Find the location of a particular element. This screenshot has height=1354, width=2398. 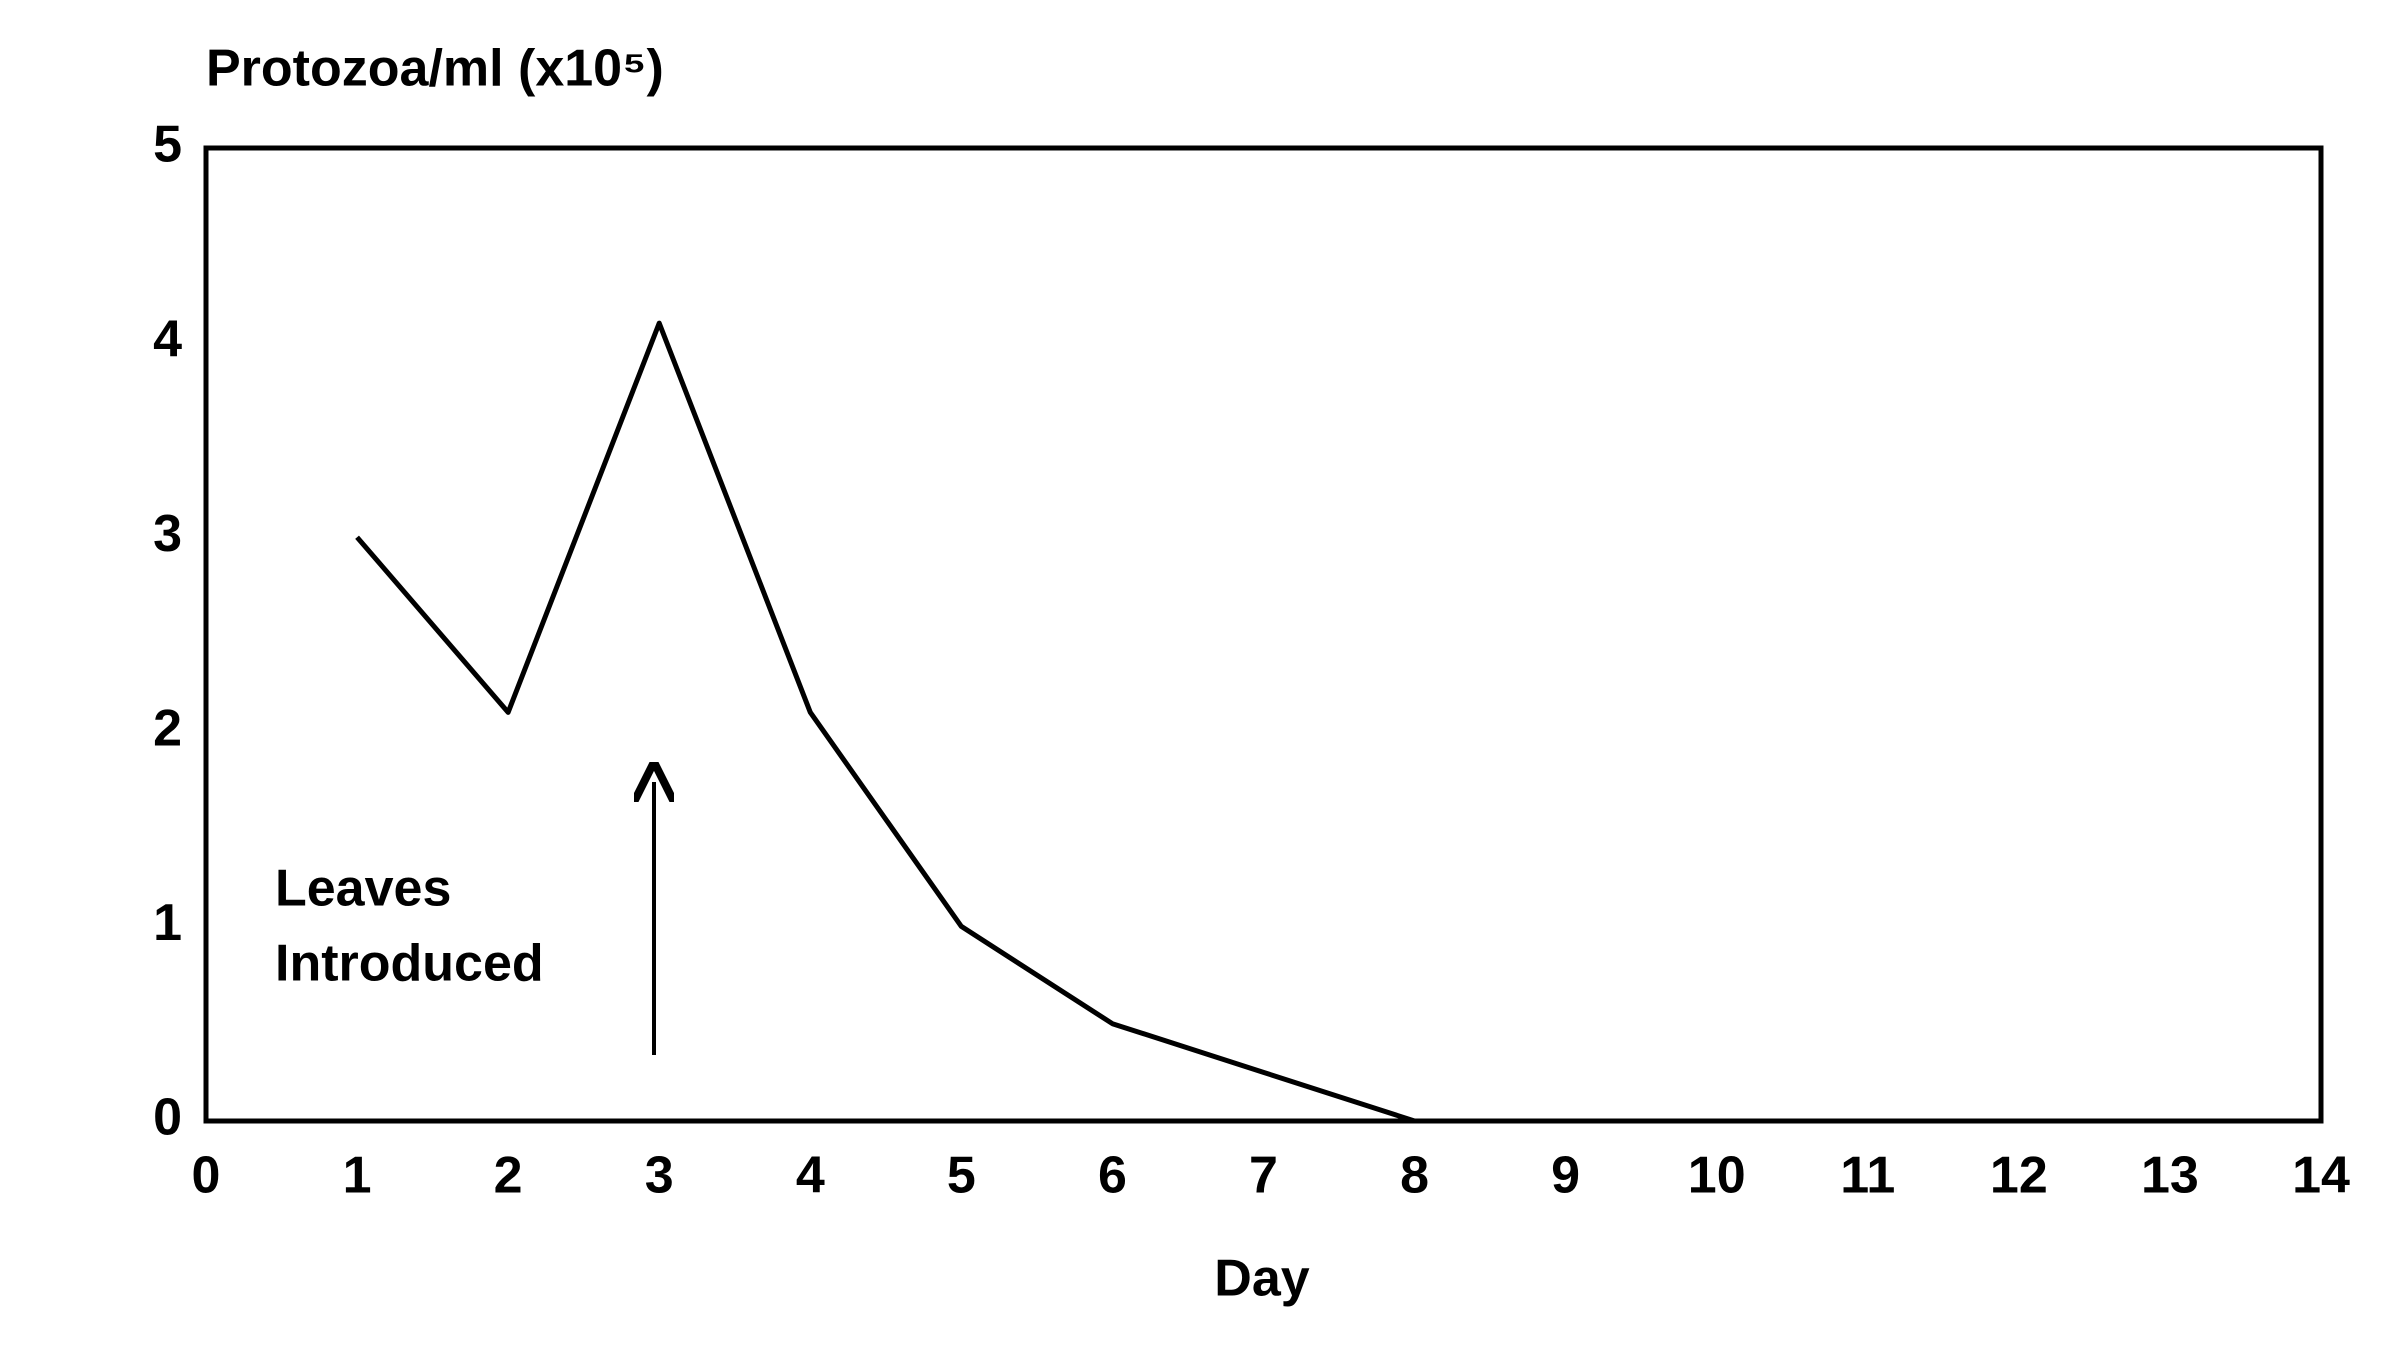

y-tick-label: 2 is located at coordinates (167, 729).